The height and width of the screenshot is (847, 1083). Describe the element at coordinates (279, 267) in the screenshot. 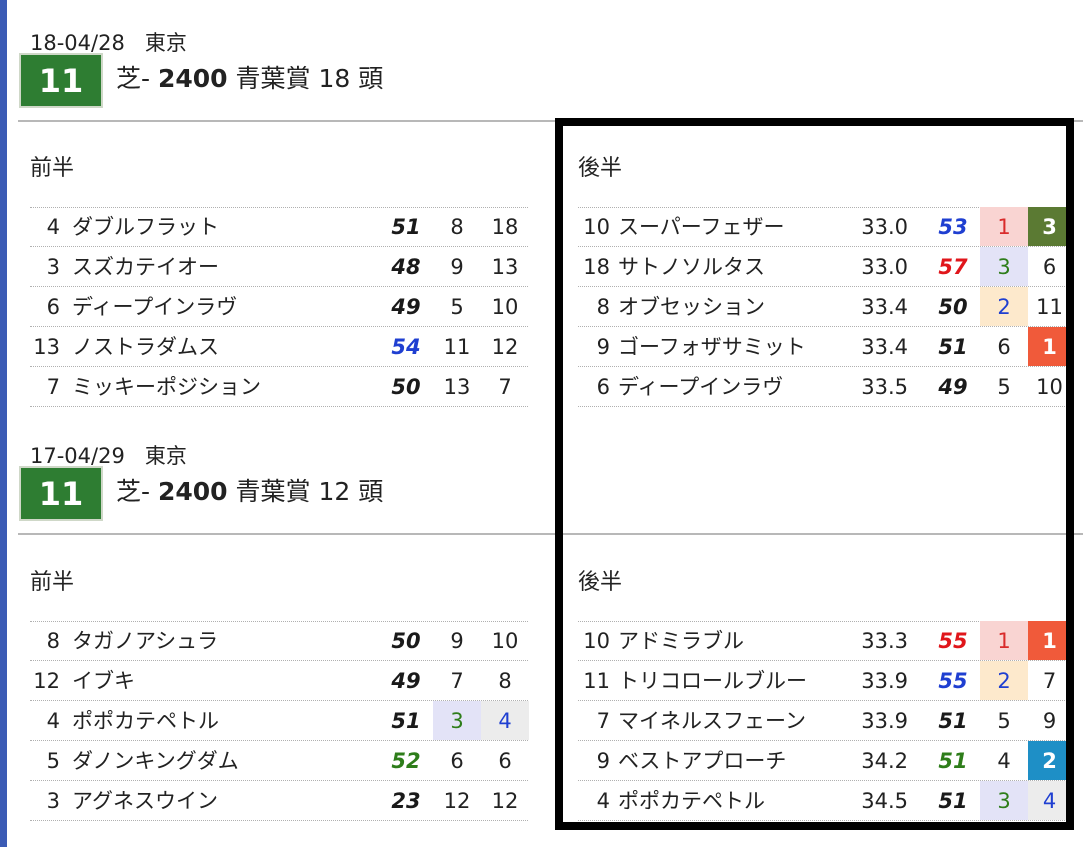

I see `table-row: 3 スズカテイオー 48 9 13` at that location.